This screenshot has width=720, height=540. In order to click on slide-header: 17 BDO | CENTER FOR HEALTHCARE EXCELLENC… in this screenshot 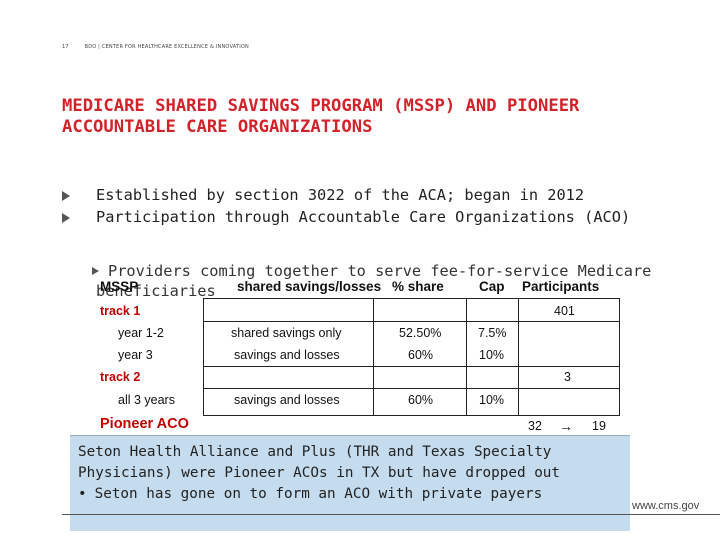, I will do `click(155, 47)`.